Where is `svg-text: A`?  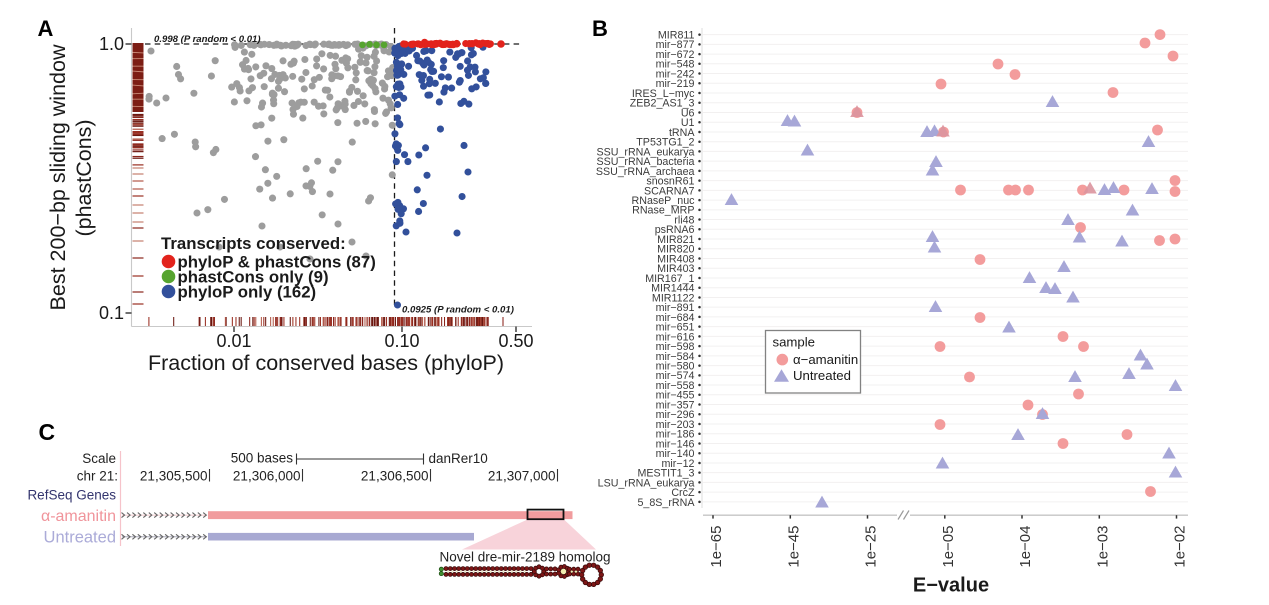 svg-text: A is located at coordinates (46, 28).